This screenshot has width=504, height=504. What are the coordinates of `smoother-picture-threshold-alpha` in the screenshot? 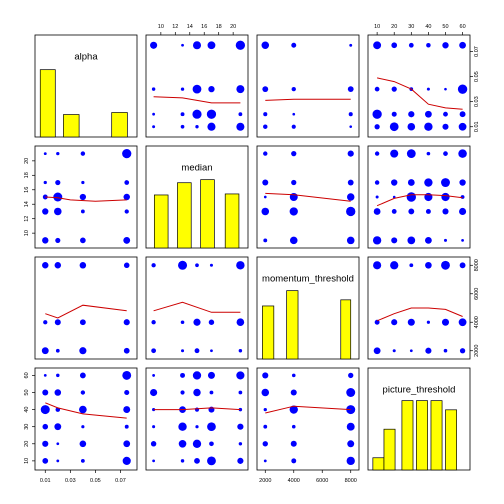 It's located at (420, 93).